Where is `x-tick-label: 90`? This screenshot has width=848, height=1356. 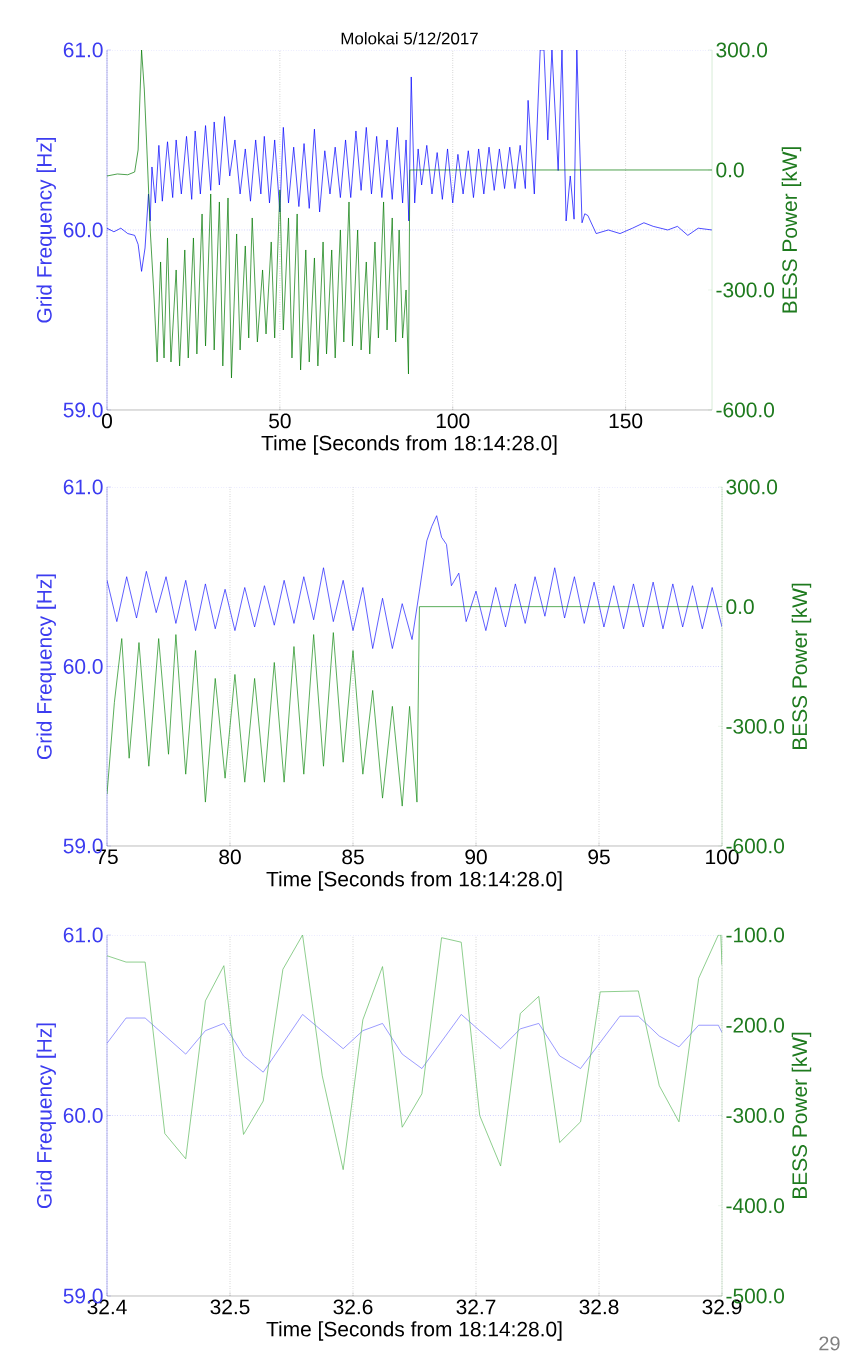 x-tick-label: 90 is located at coordinates (476, 857).